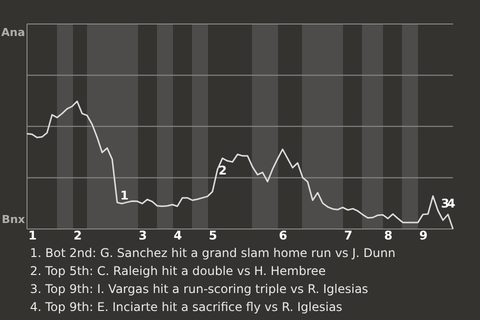 Image resolution: width=480 pixels, height=320 pixels. What do you see at coordinates (13, 219) in the screenshot?
I see `text: Bnx` at bounding box center [13, 219].